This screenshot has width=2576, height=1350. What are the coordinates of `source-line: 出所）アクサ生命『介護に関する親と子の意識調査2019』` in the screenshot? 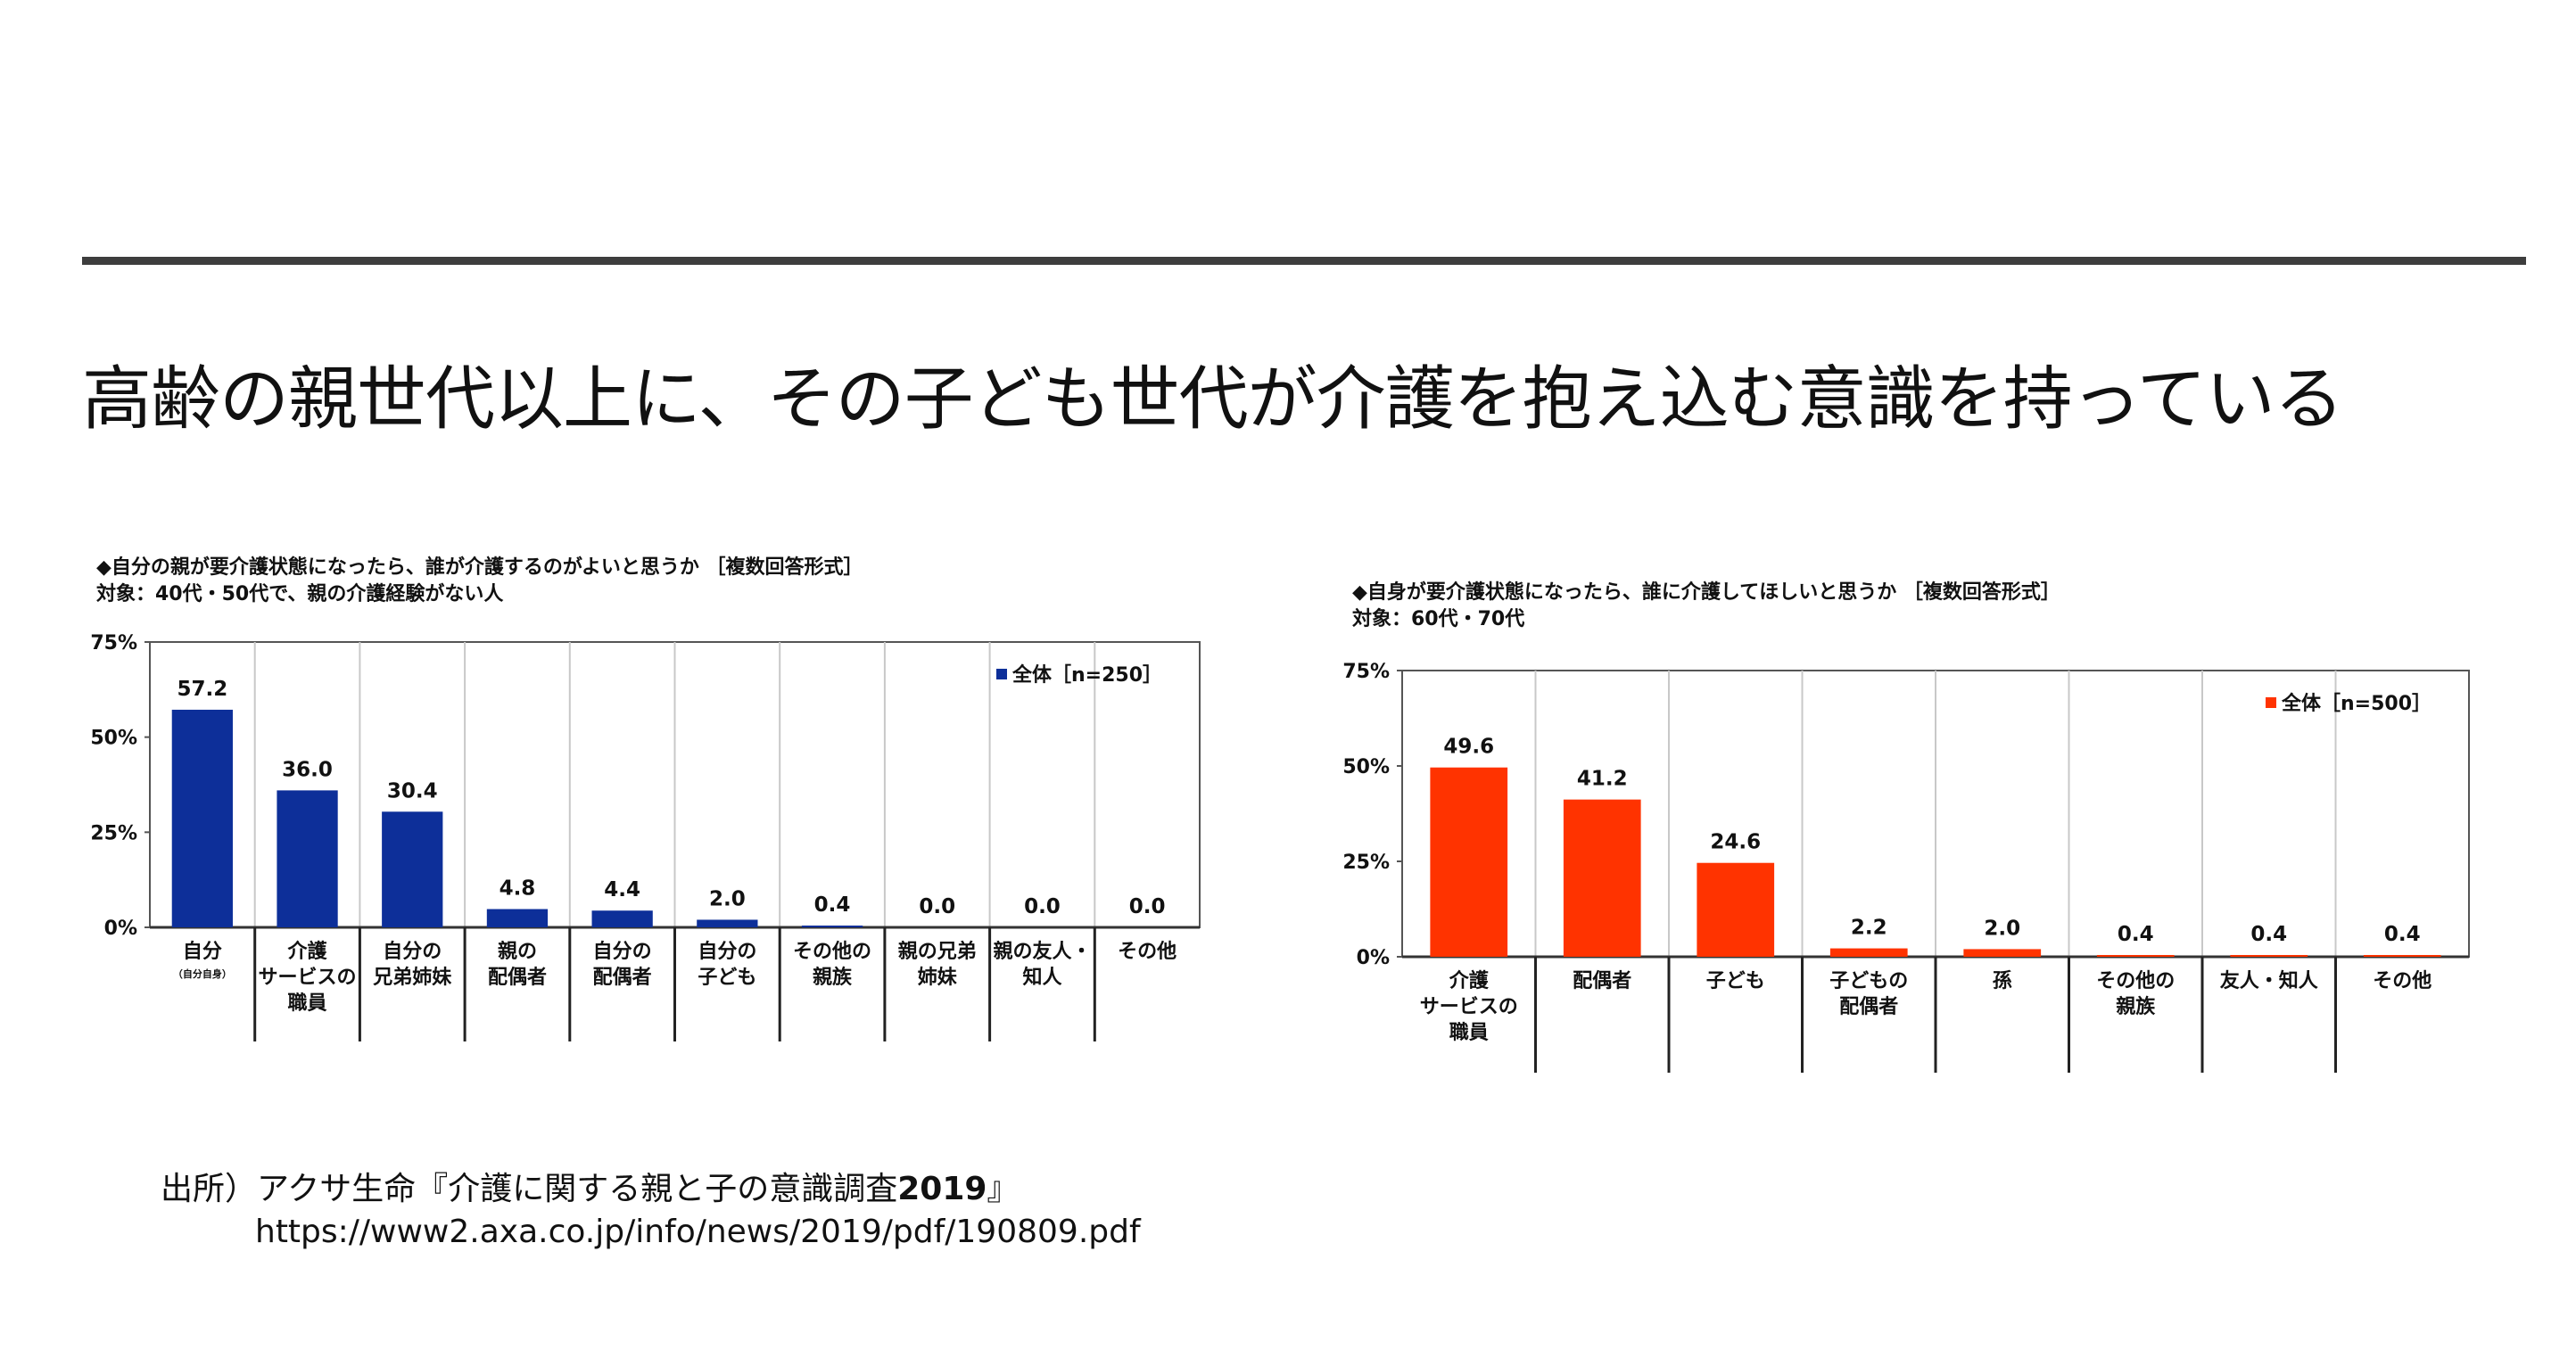 It's located at (651, 1190).